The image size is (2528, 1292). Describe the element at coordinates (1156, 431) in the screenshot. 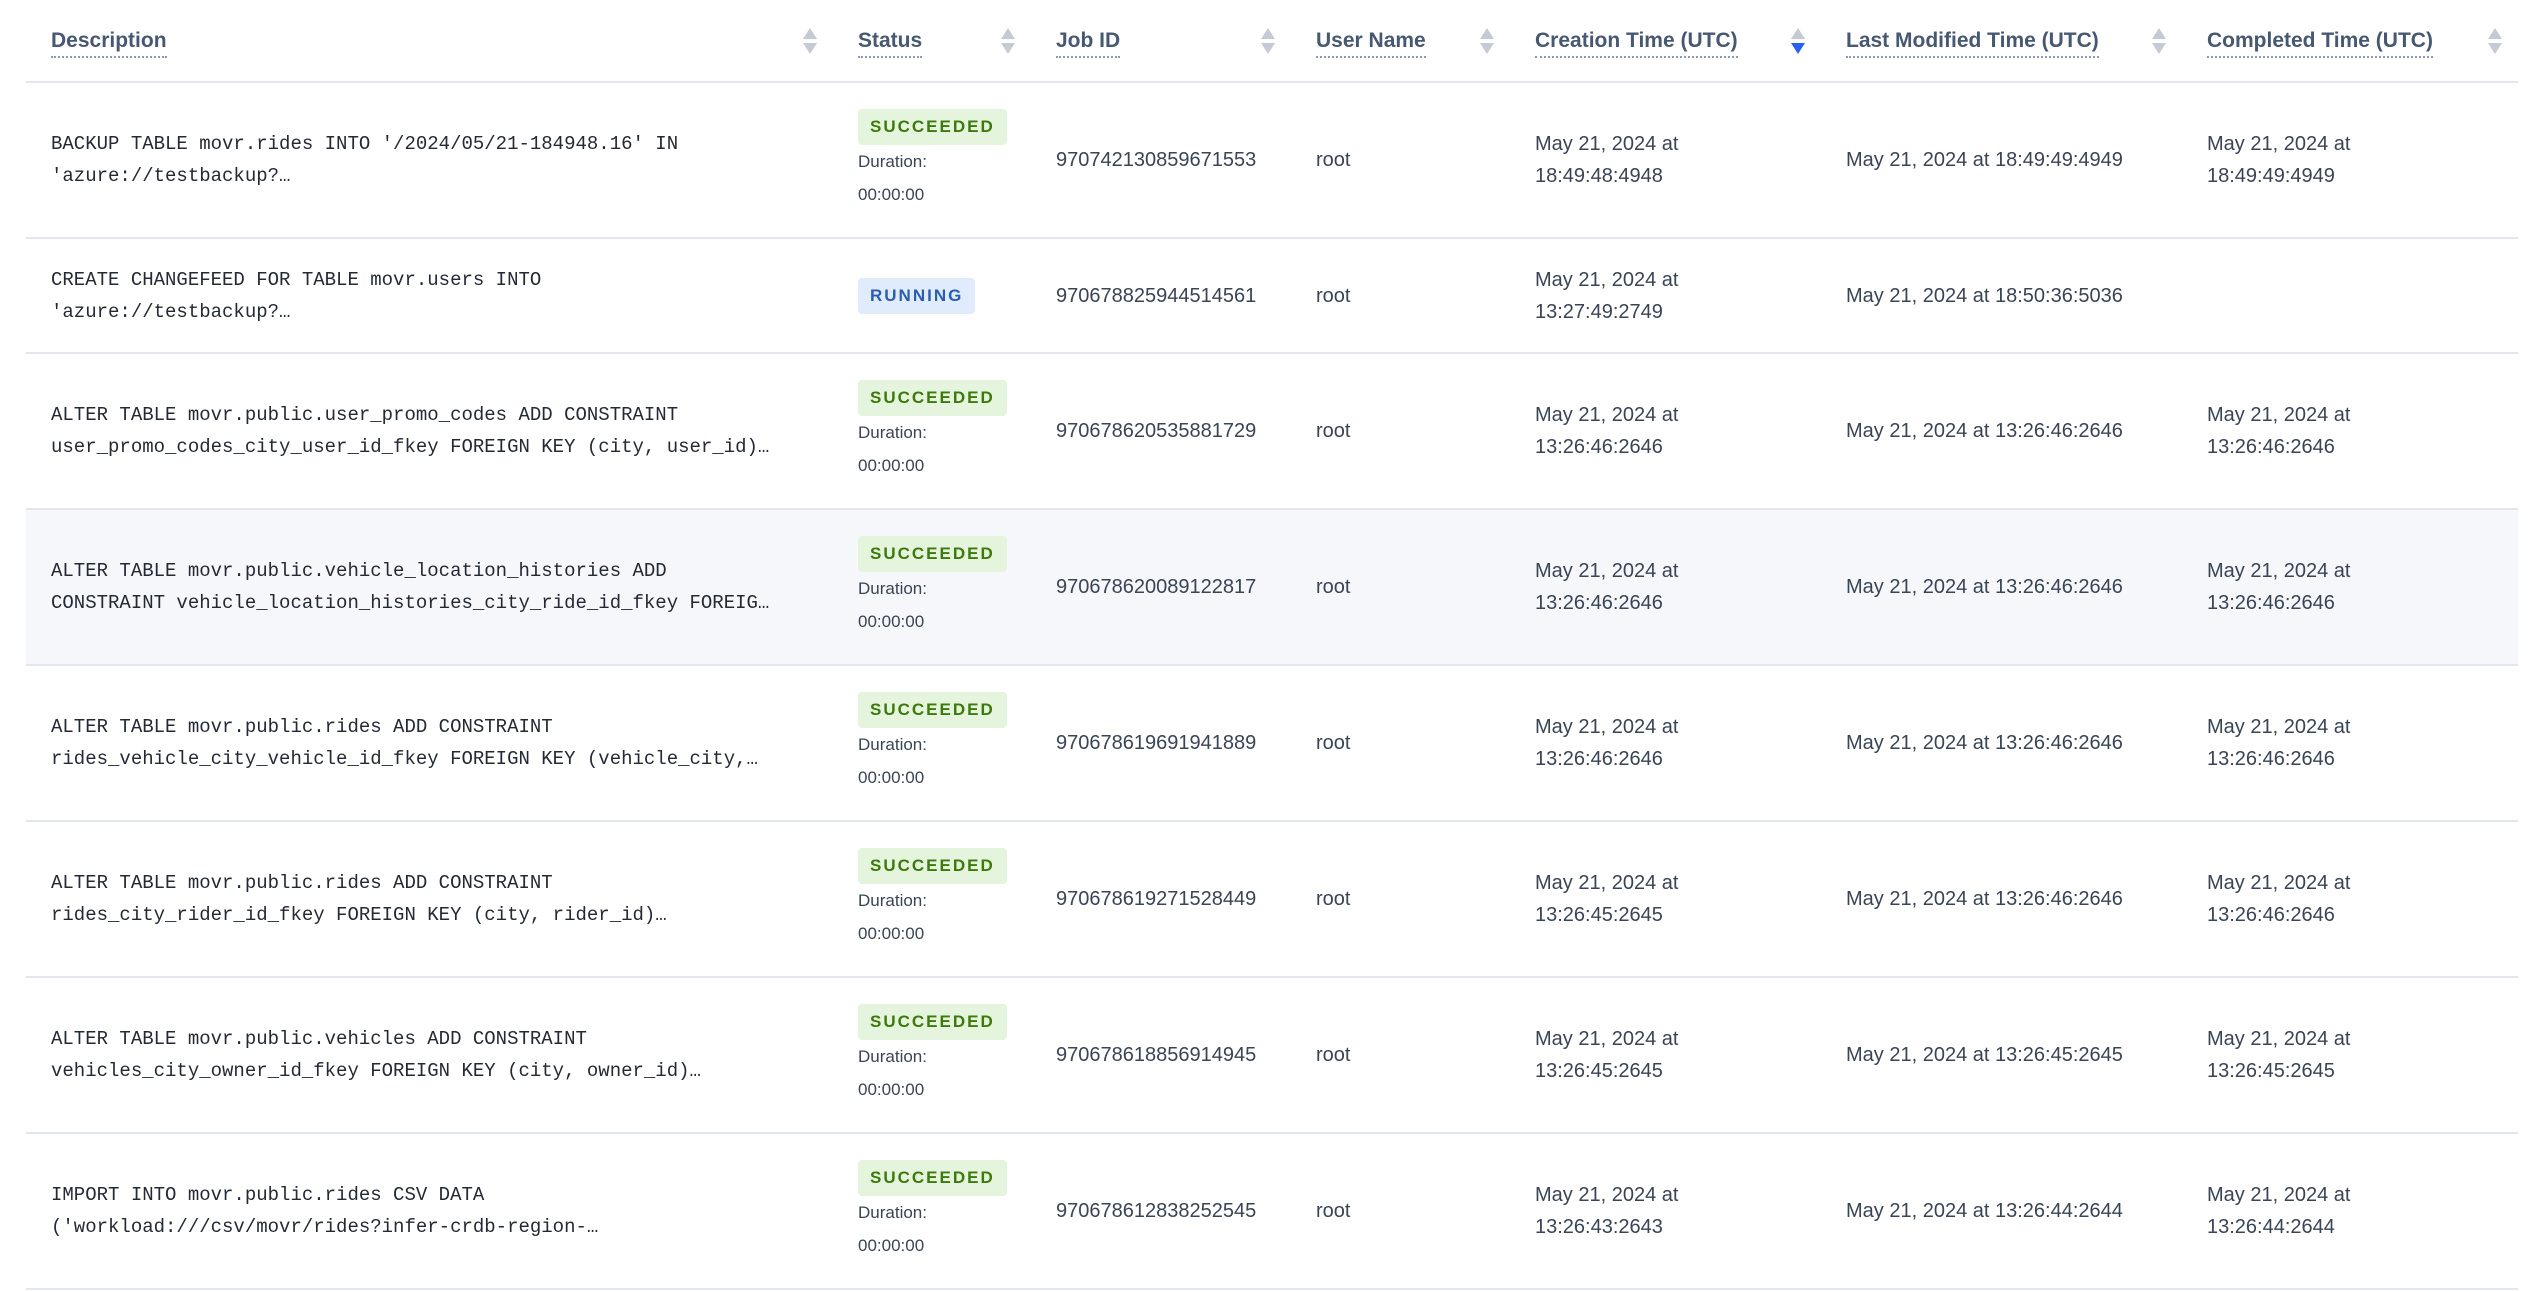

I see `job-id-link: 970678620535881729` at that location.